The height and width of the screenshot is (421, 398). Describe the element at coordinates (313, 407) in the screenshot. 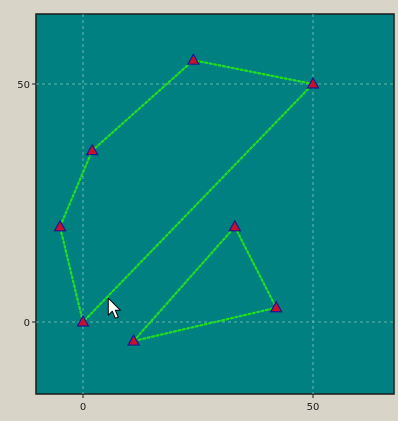

I see `x-tick-label: 50` at that location.